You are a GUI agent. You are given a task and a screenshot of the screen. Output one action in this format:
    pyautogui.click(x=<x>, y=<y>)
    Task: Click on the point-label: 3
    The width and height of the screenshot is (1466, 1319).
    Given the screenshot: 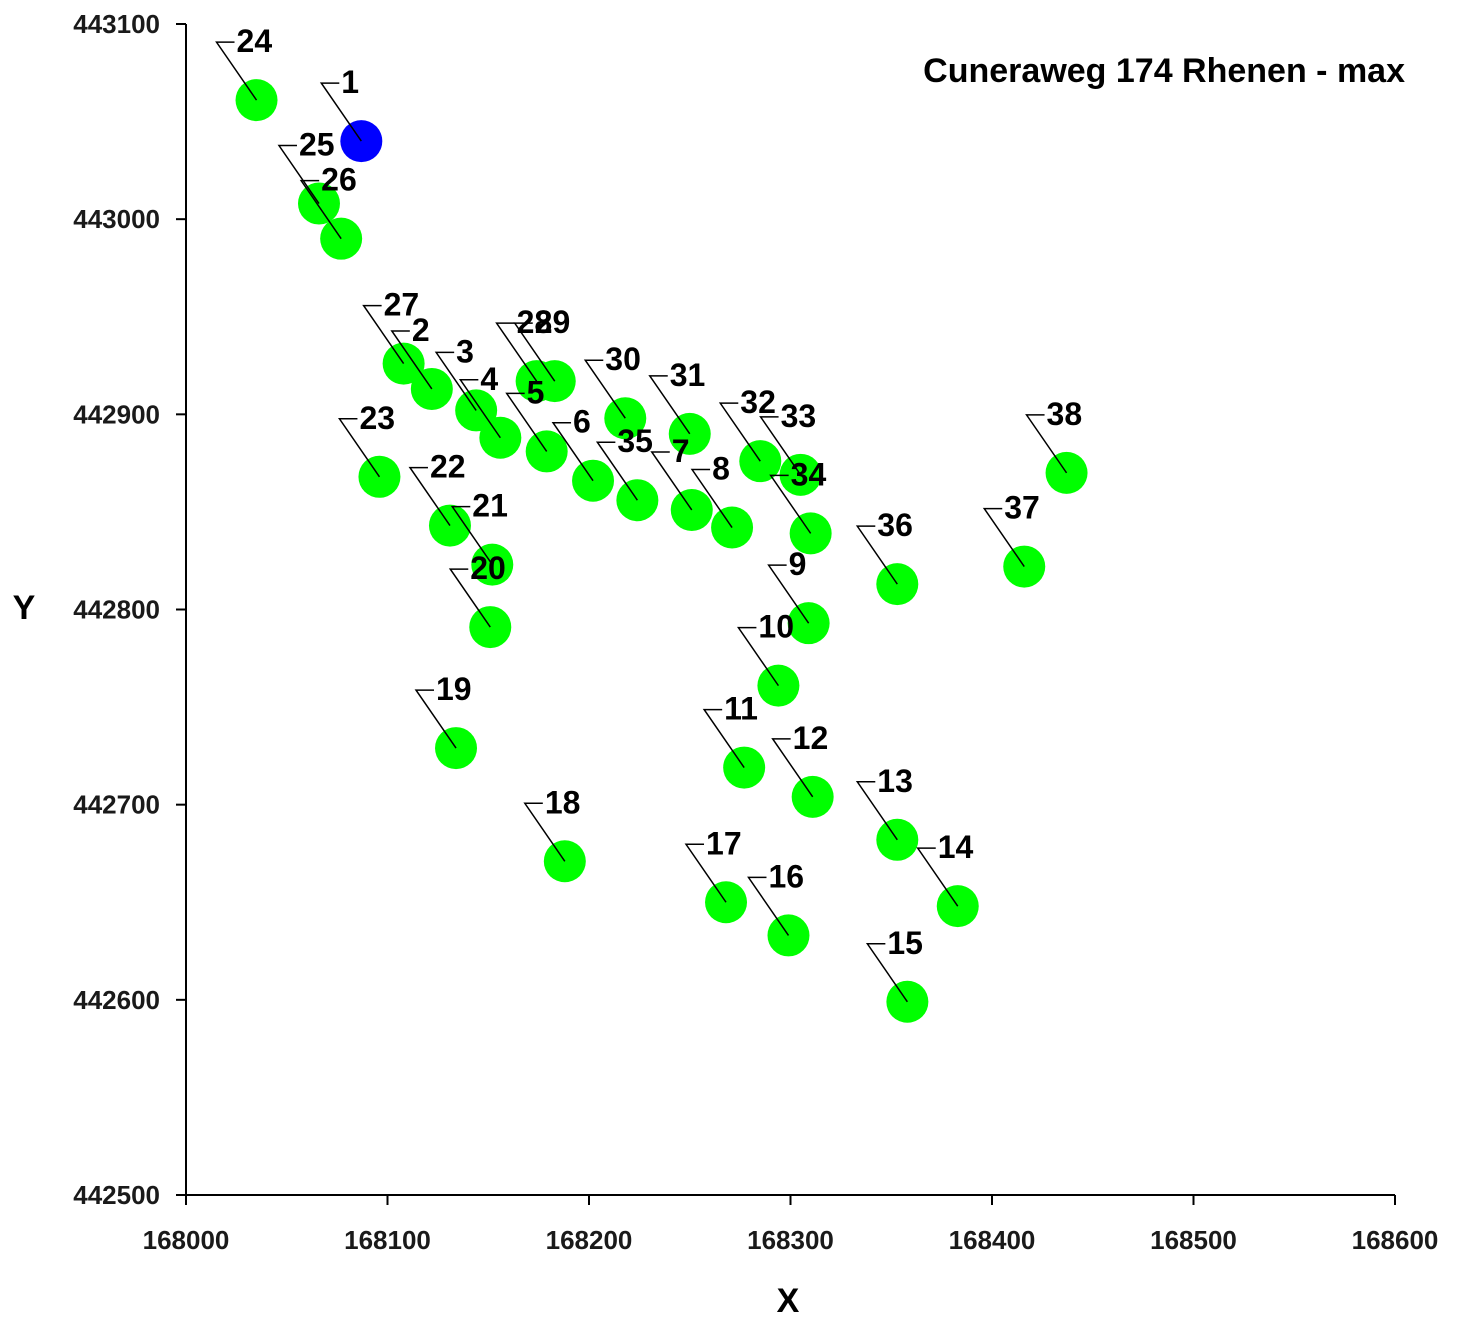 What is the action you would take?
    pyautogui.click(x=465, y=351)
    